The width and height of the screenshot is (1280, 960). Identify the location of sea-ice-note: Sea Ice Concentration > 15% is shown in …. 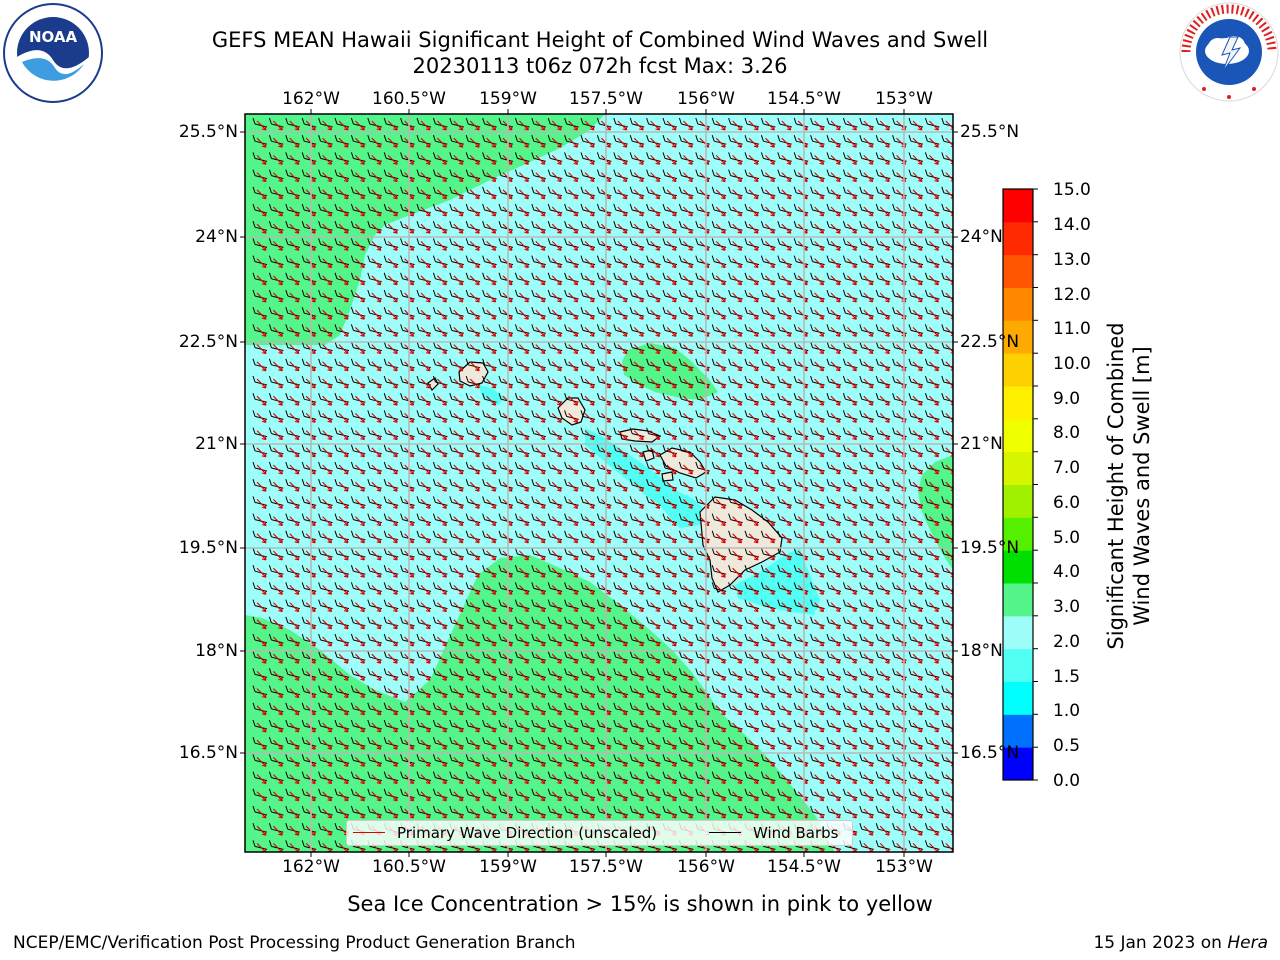
(640, 904).